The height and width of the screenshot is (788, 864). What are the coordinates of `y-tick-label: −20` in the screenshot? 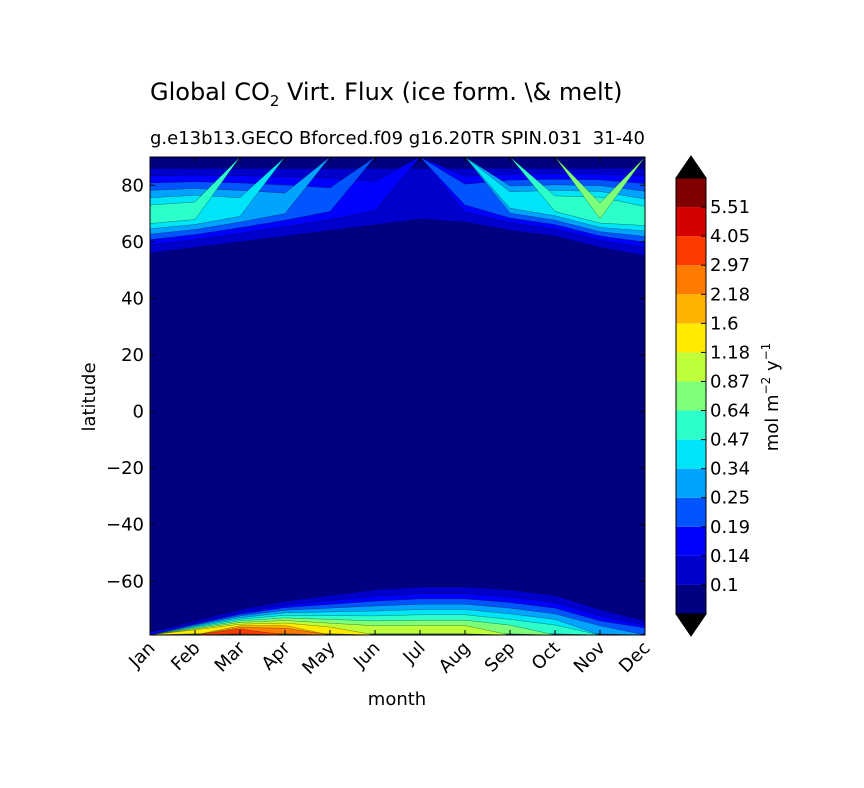 It's located at (125, 468).